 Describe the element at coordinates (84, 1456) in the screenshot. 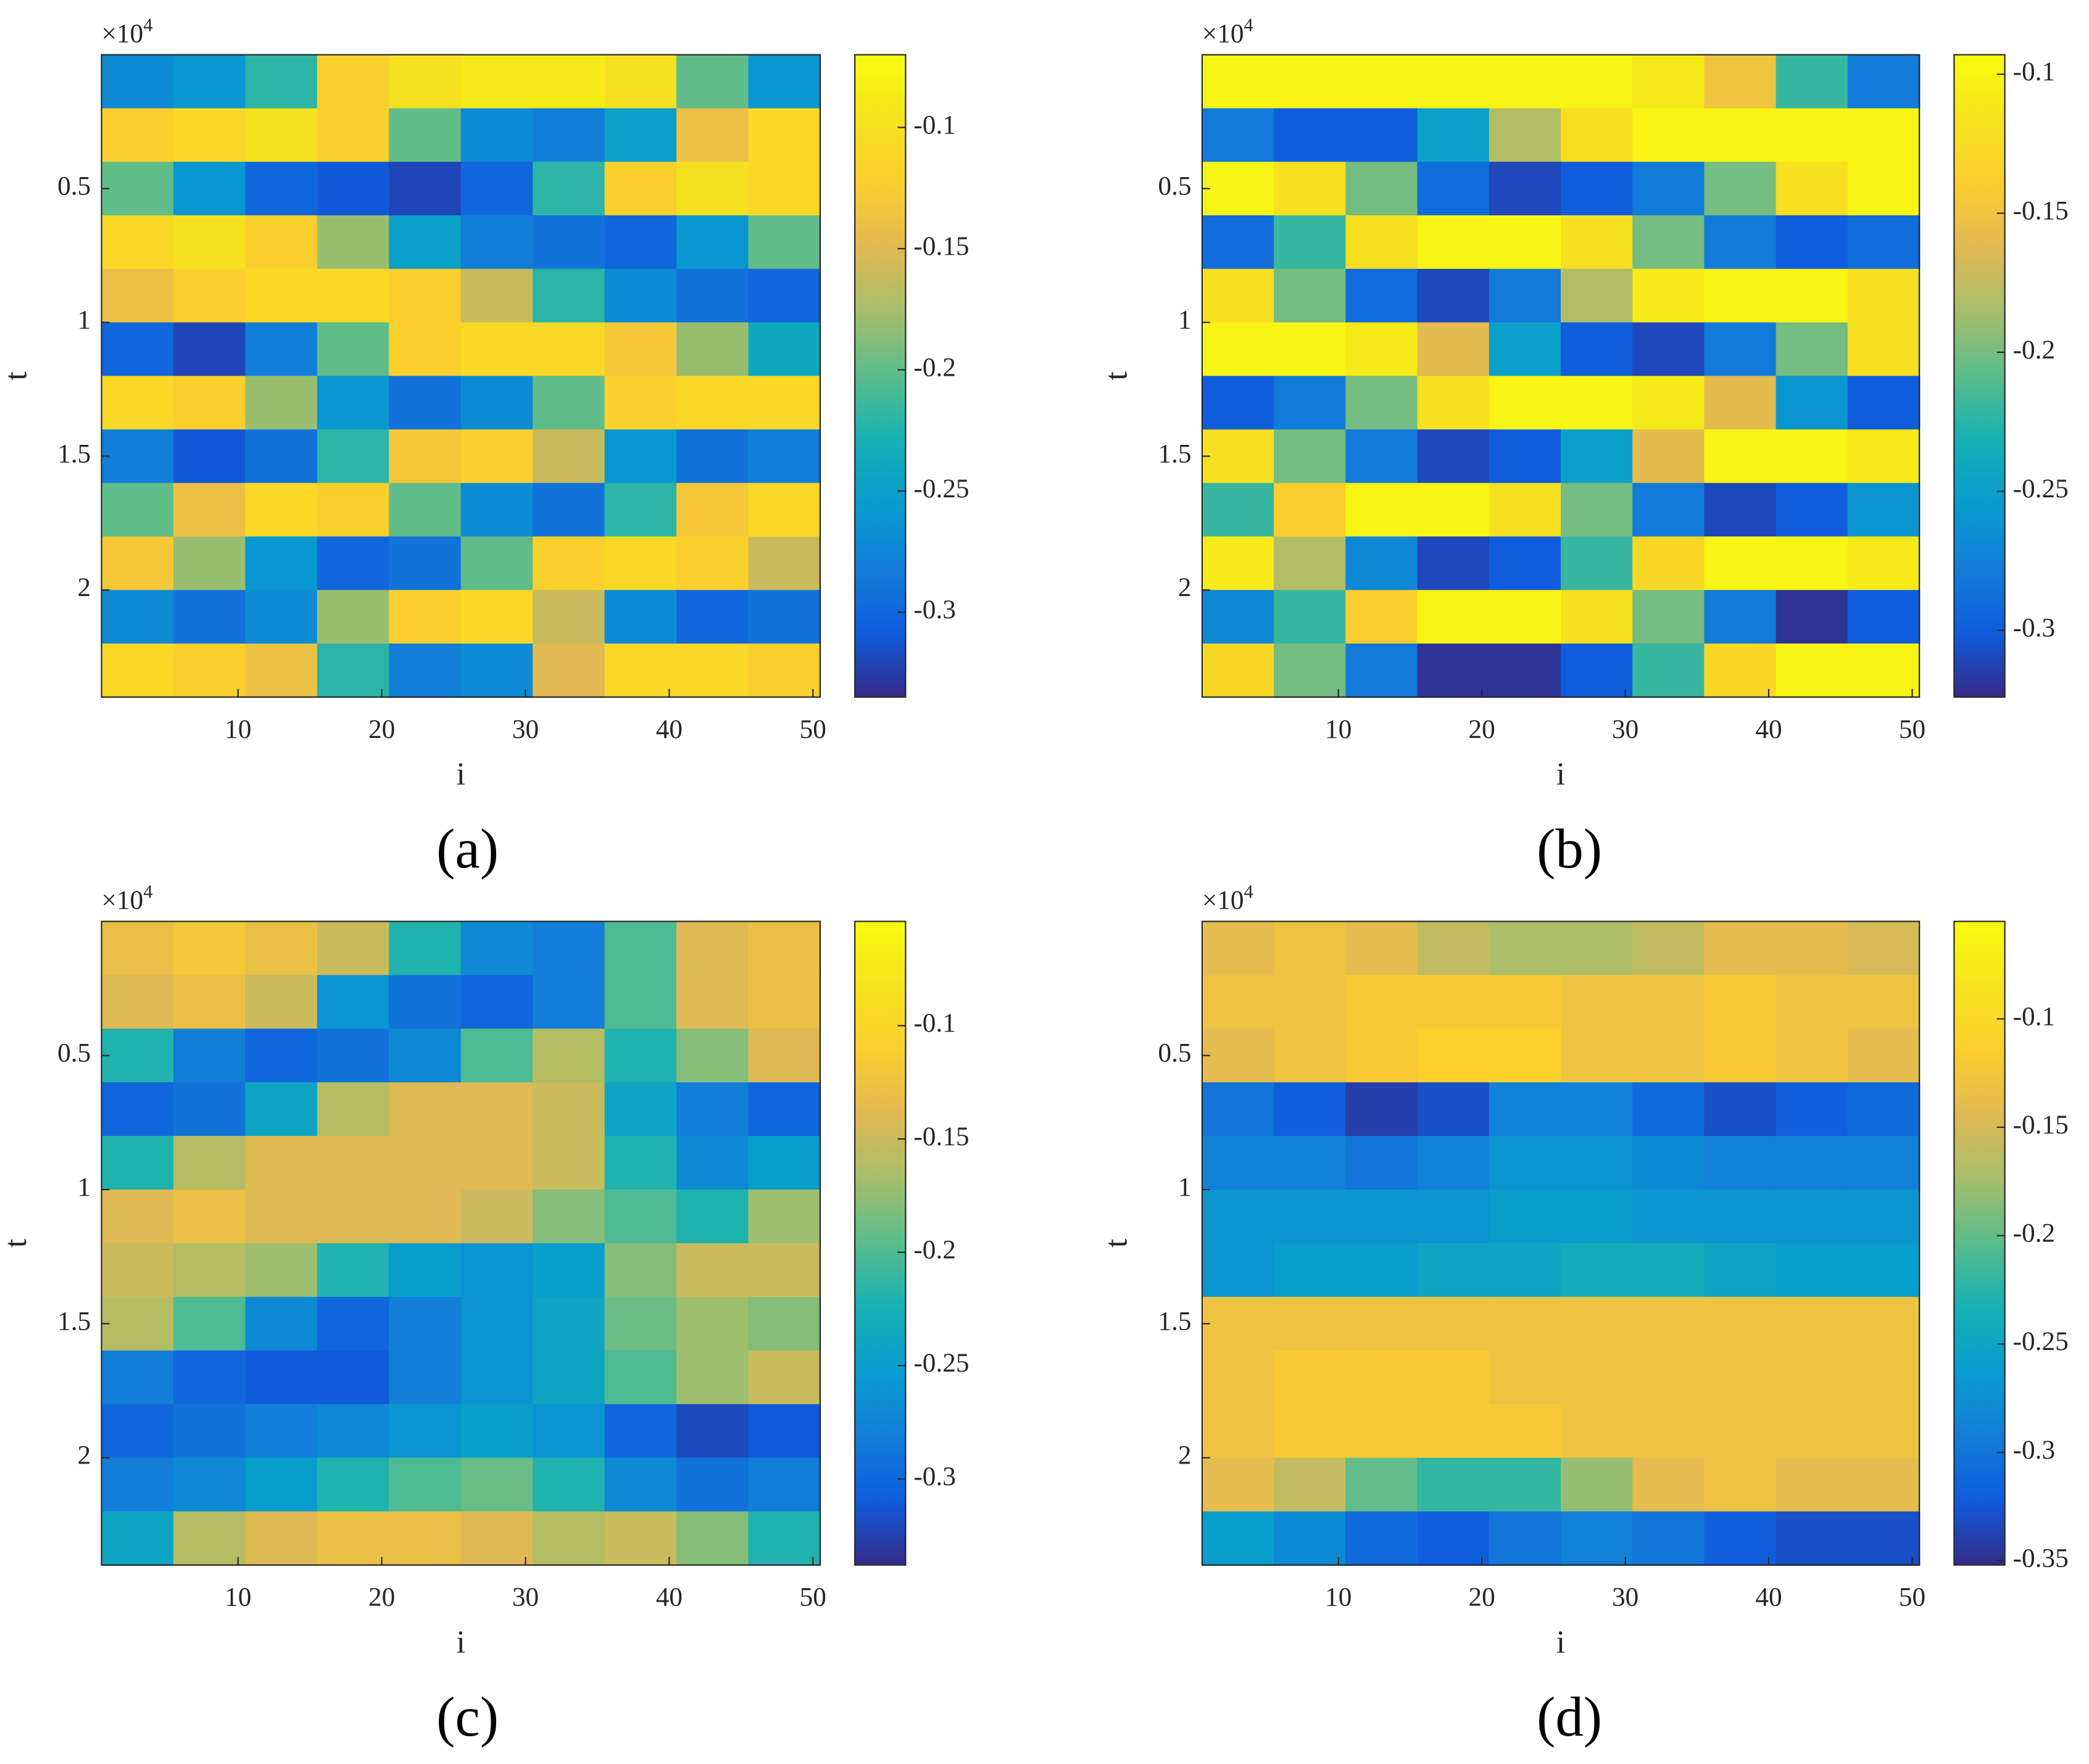

I see `y-tick-label: 2` at that location.